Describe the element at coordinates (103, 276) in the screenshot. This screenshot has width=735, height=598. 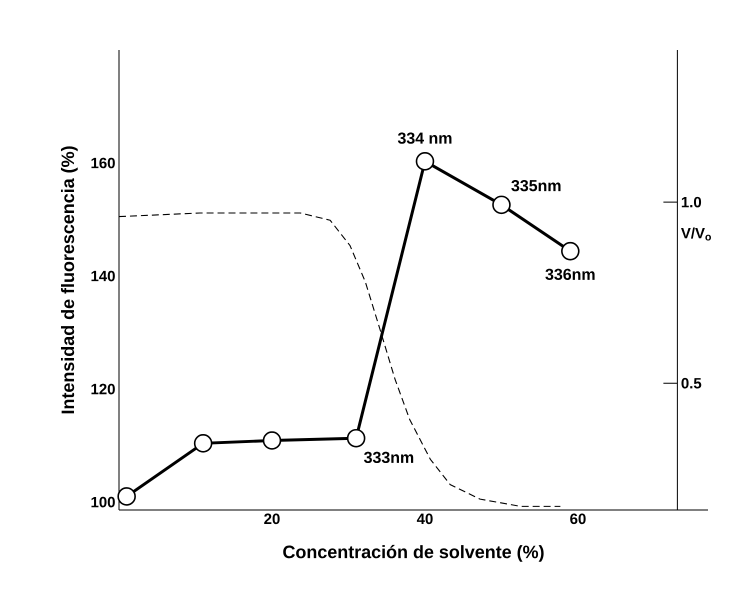
I see `y-tick-label: 140` at that location.